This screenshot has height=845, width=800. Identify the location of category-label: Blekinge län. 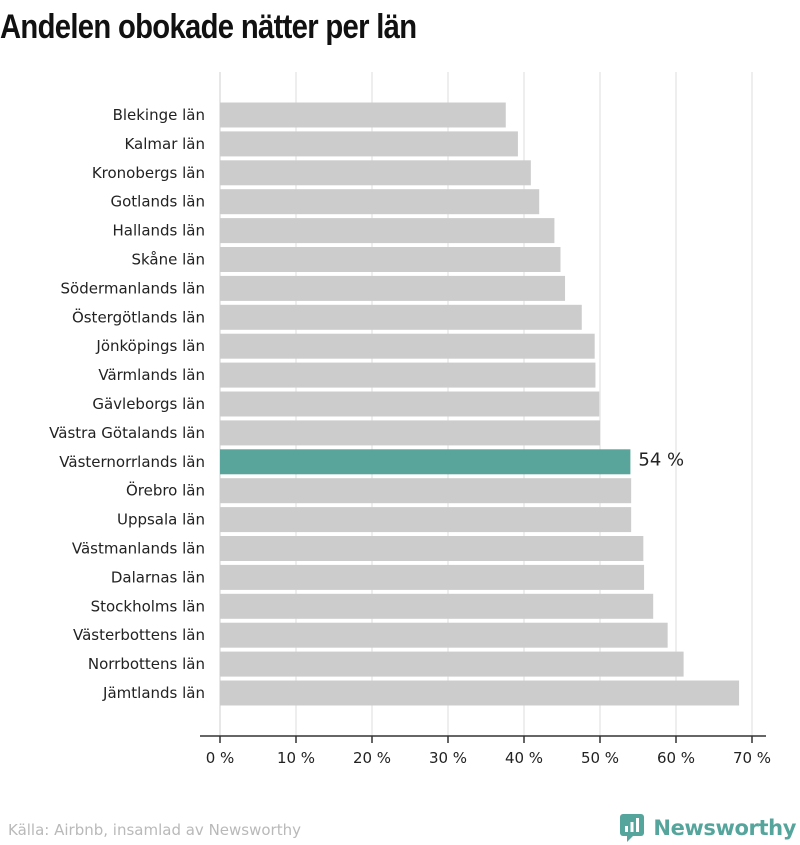
(159, 115).